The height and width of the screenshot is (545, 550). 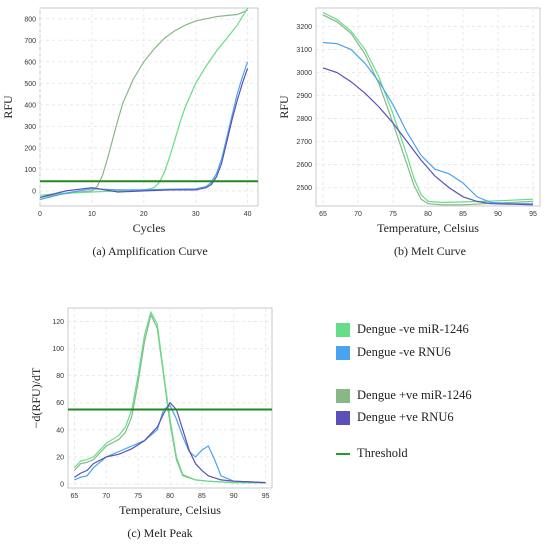 I want to click on y-tick-label: 600, so click(x=30, y=62).